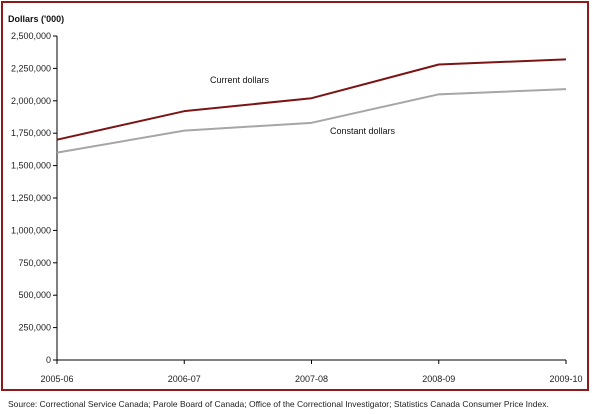 Image resolution: width=593 pixels, height=414 pixels. I want to click on y-tick-label: 250,000, so click(34, 328).